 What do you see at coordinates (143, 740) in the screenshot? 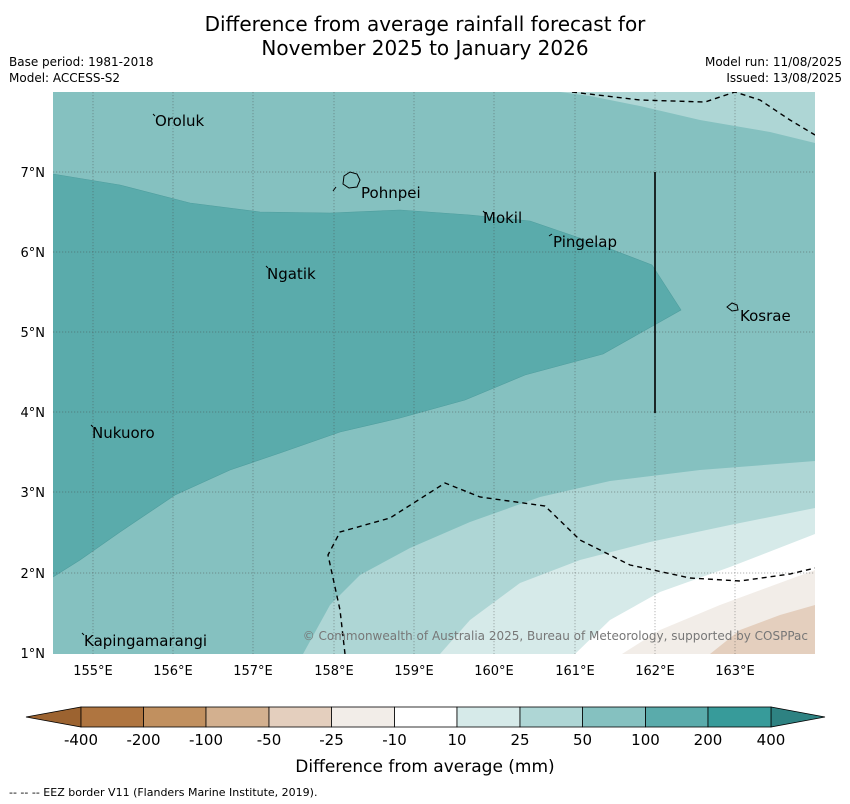
I see `colorbar-label-m200: -200` at bounding box center [143, 740].